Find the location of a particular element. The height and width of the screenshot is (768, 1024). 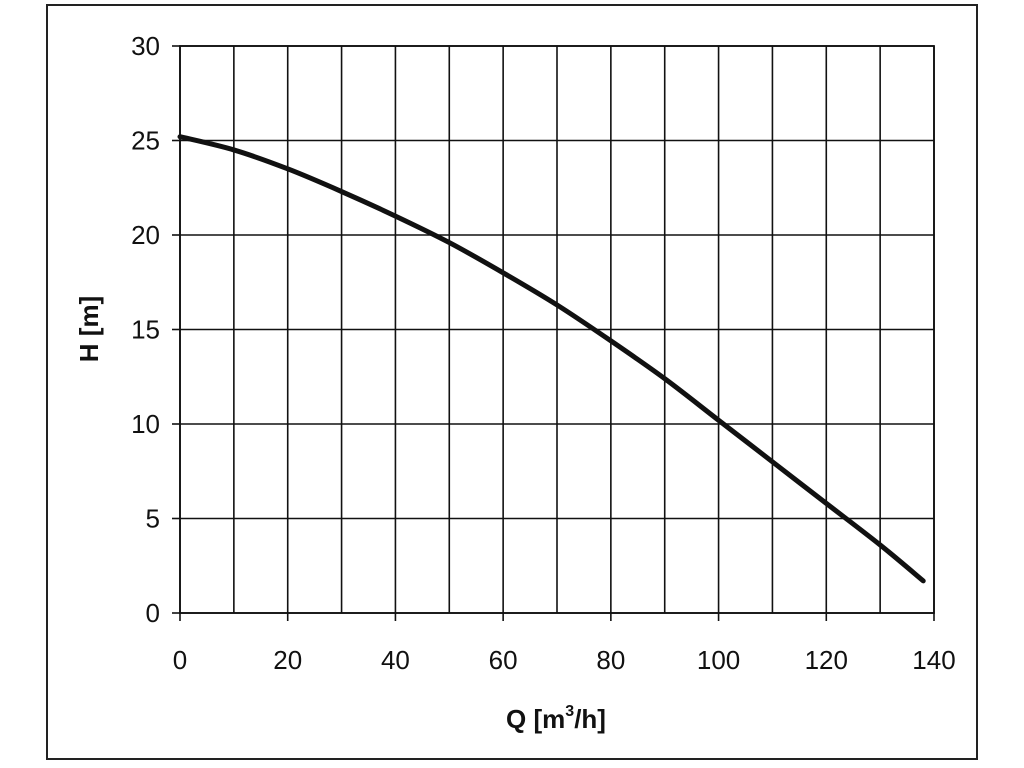

x-axis-title-superscript: 3 is located at coordinates (569, 711).